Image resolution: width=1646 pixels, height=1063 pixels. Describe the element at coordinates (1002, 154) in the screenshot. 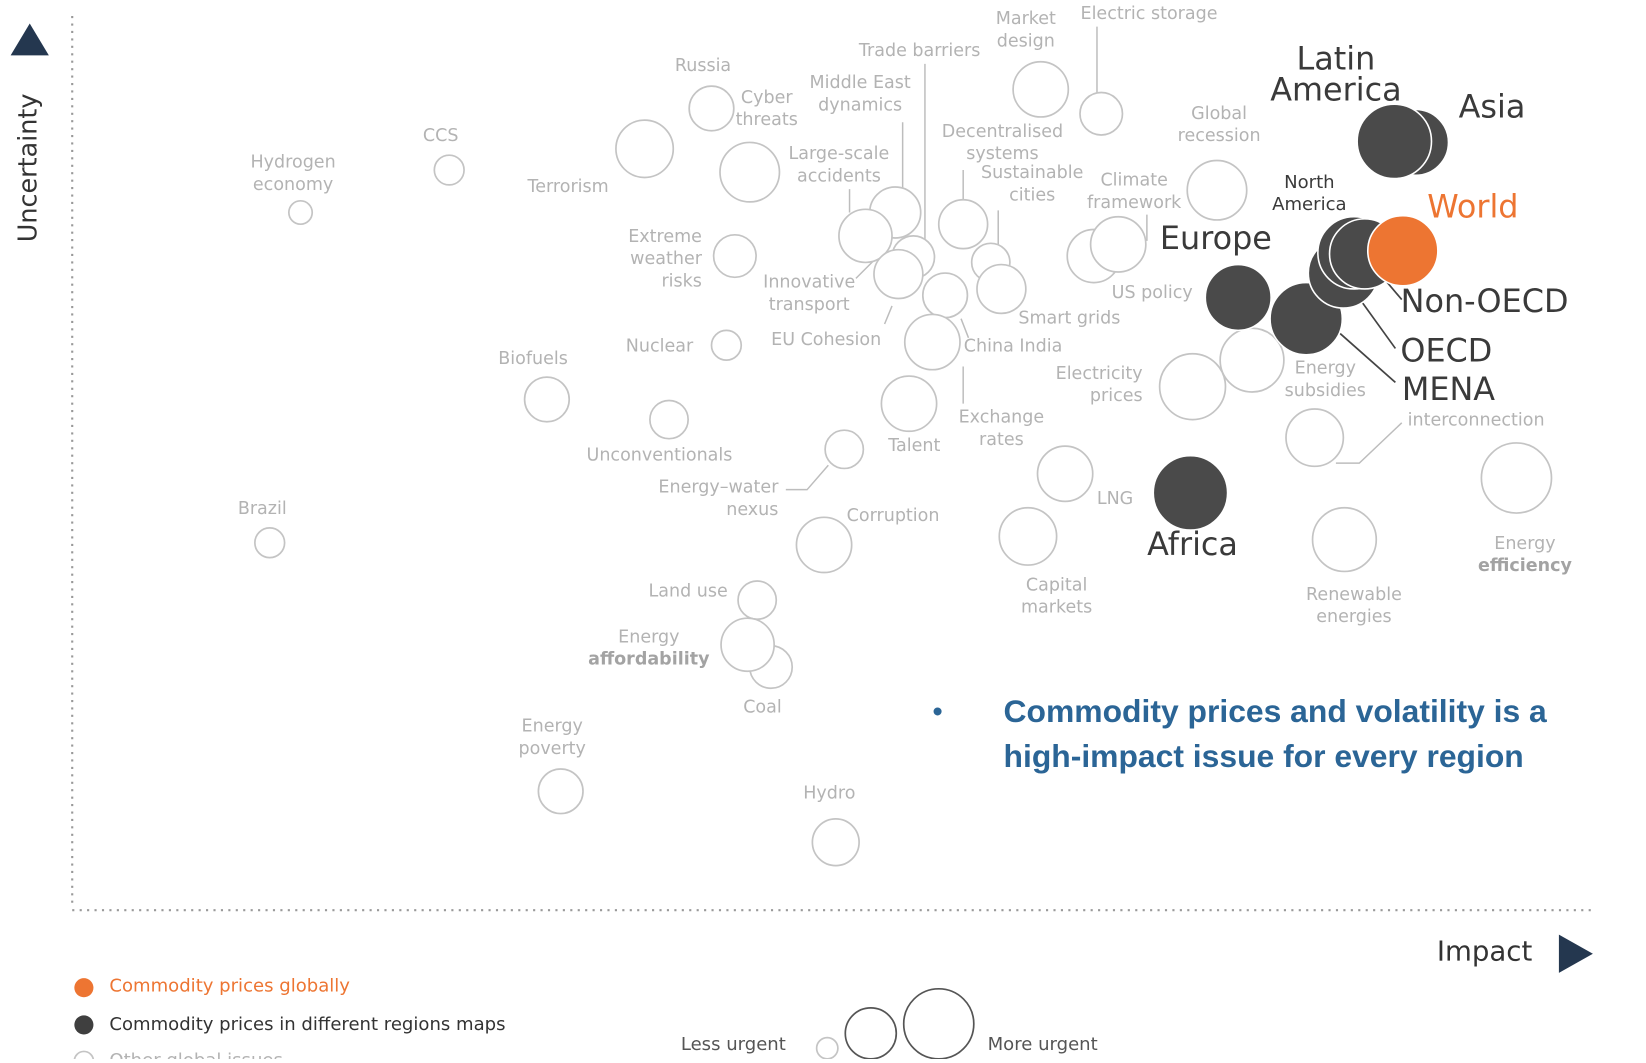

I see `issue-label: systems` at that location.